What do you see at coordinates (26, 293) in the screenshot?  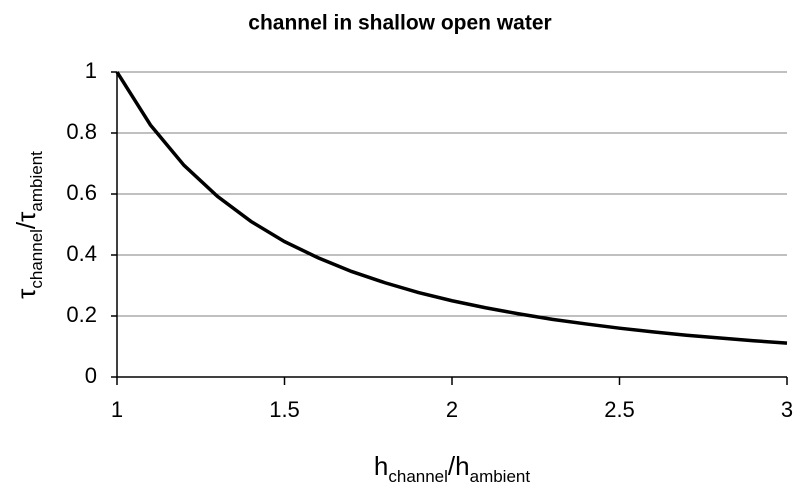 I see `y-axis-label-part: τ` at bounding box center [26, 293].